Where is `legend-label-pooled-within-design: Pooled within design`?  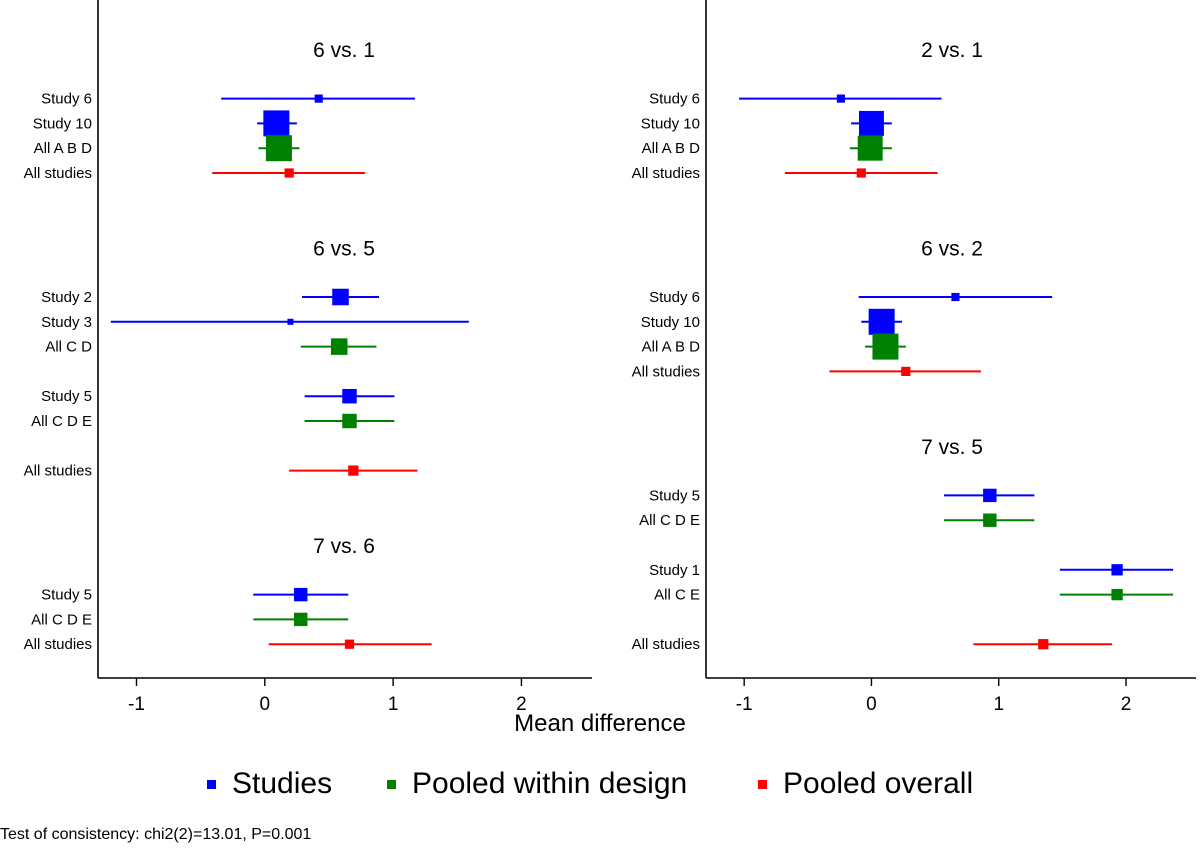
legend-label-pooled-within-design: Pooled within design is located at coordinates (550, 783).